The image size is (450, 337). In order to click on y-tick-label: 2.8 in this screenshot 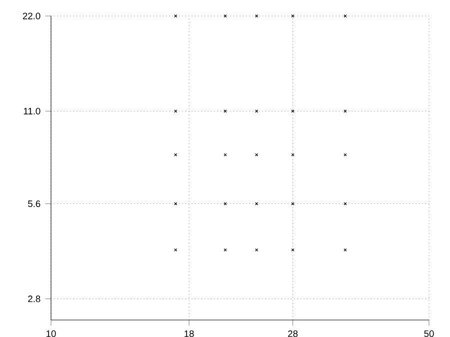, I will do `click(34, 299)`.